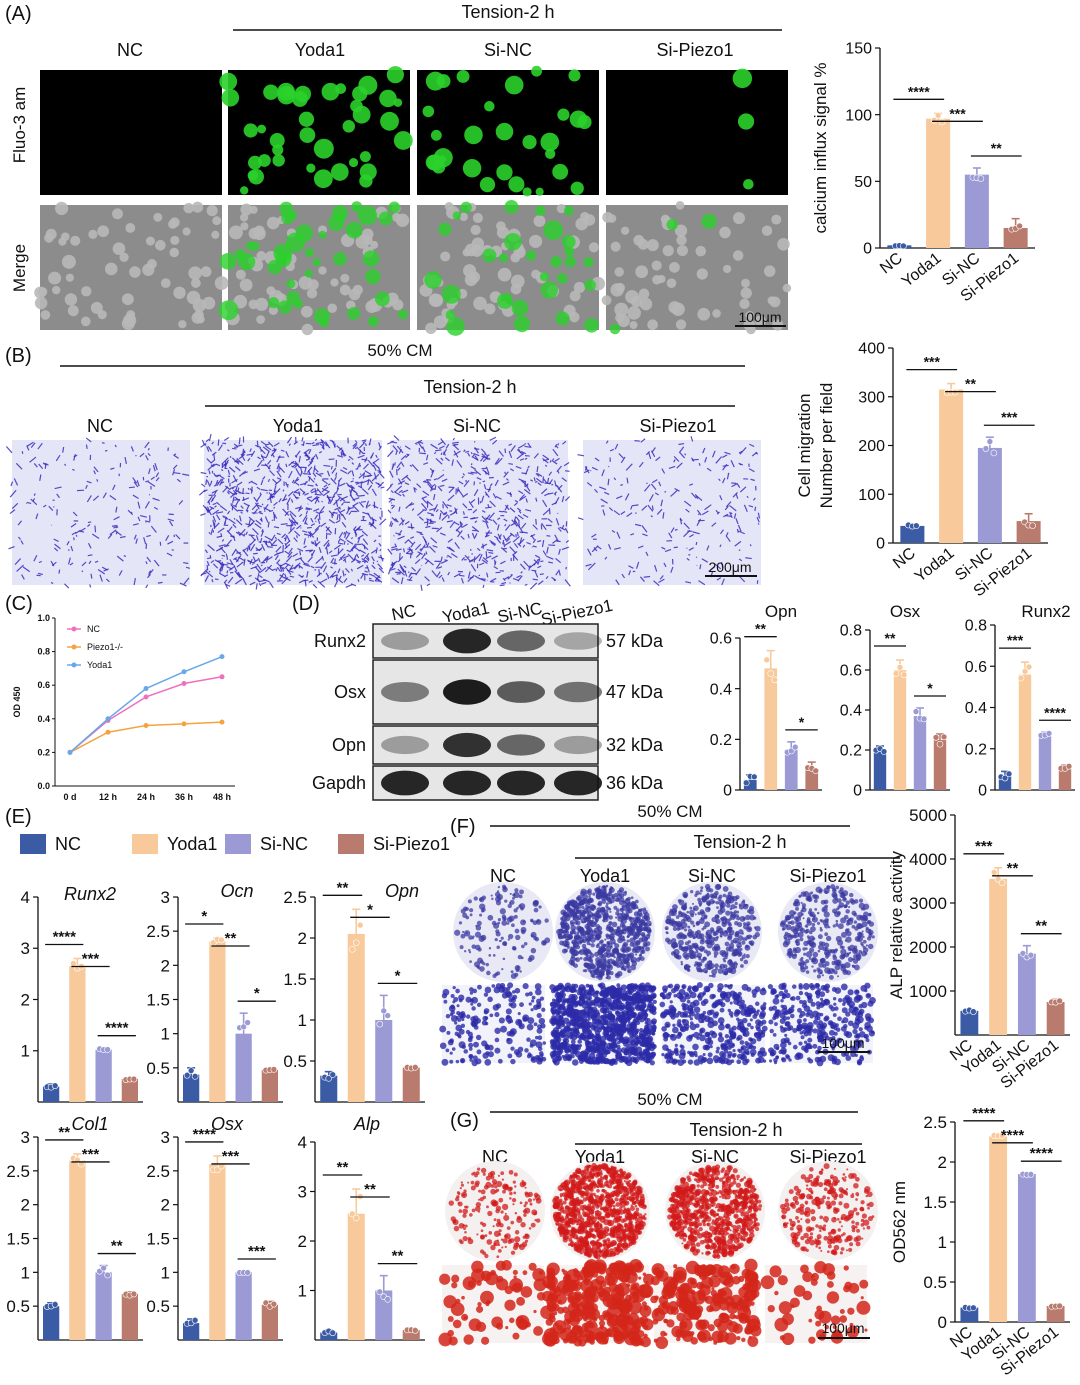  Describe the element at coordinates (131, 132) in the screenshot. I see `fluo-image-0-bg` at that location.